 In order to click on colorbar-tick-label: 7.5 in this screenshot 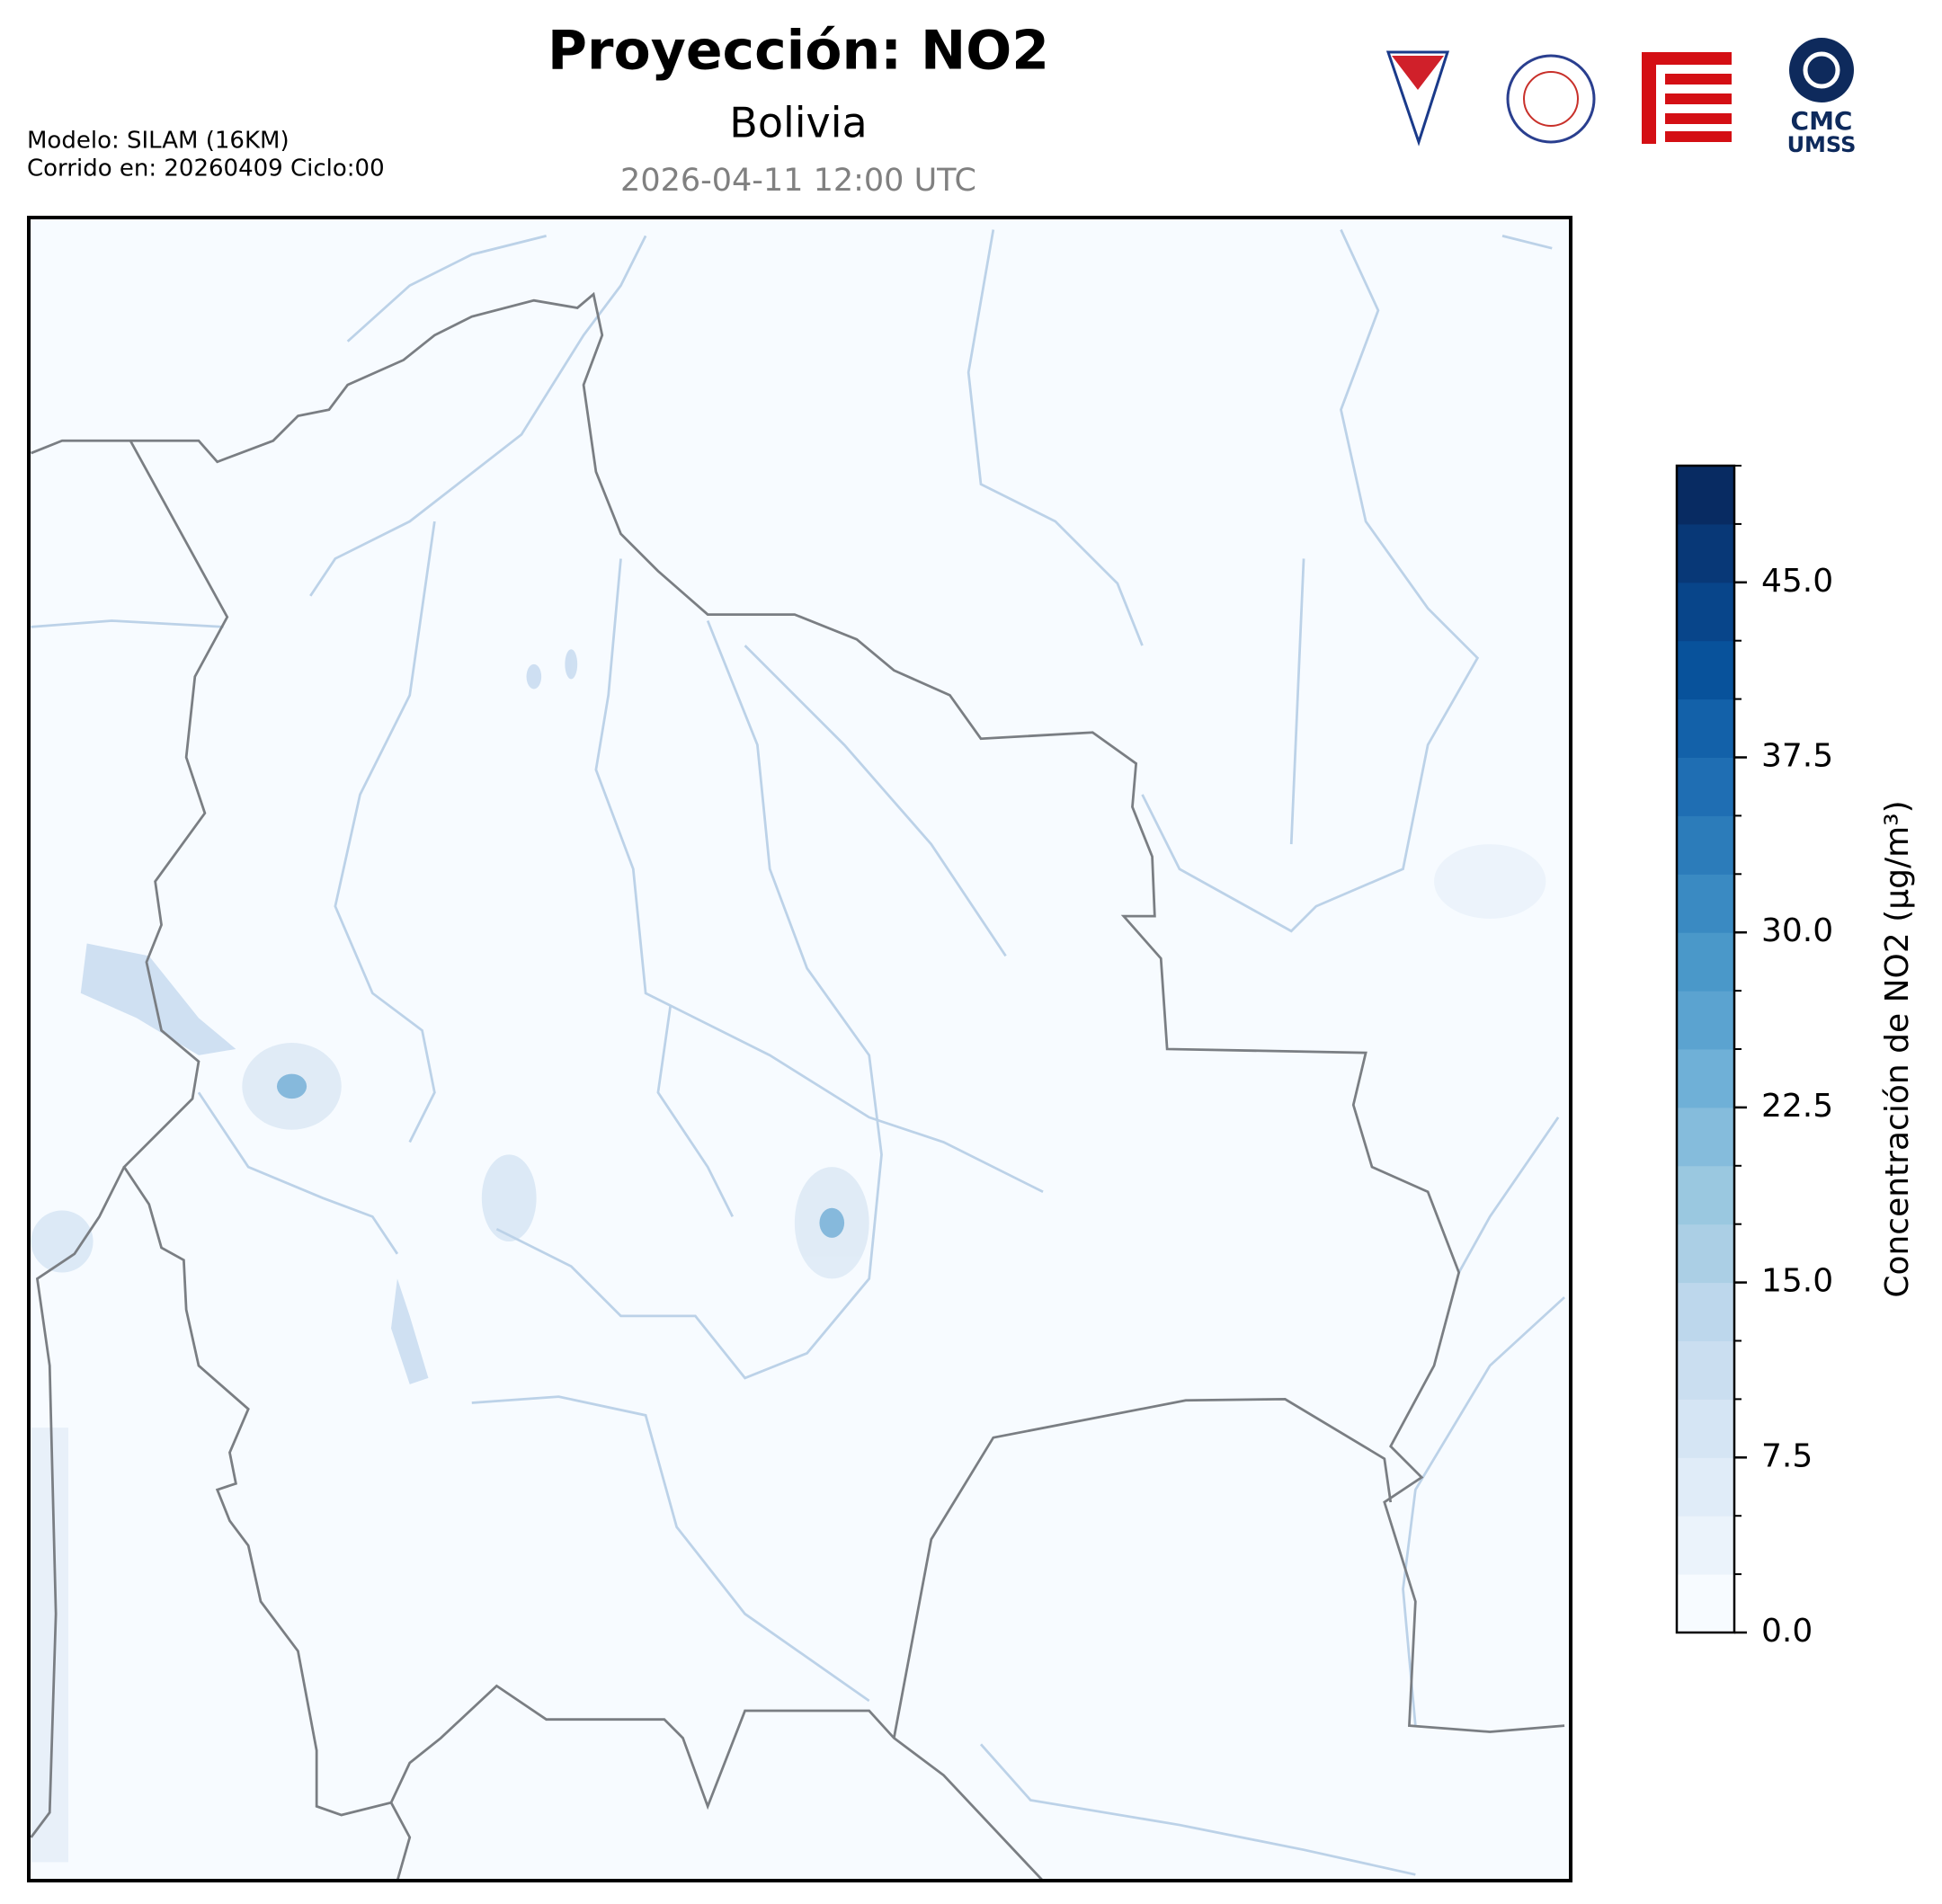, I will do `click(1787, 1455)`.